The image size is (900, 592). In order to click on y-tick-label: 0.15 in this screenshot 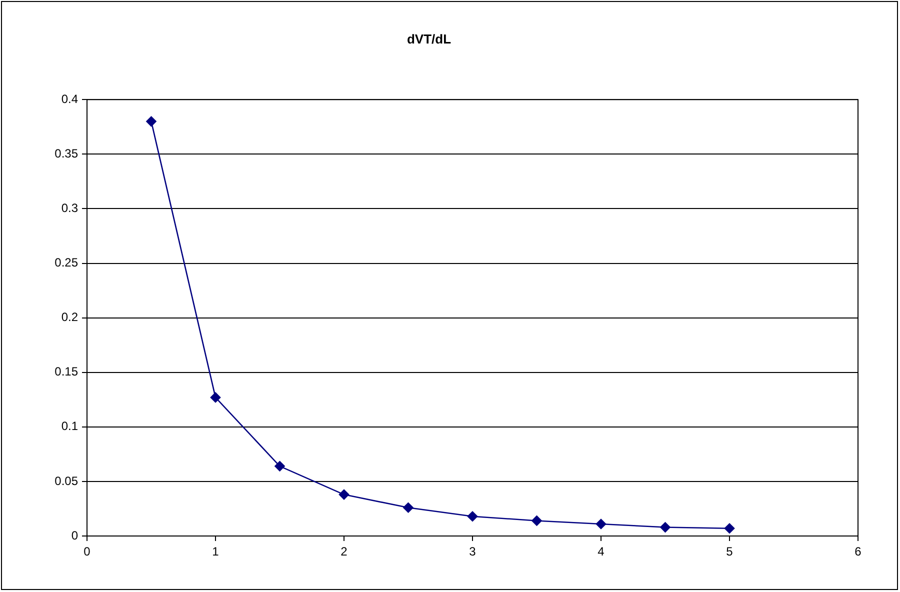, I will do `click(66, 371)`.